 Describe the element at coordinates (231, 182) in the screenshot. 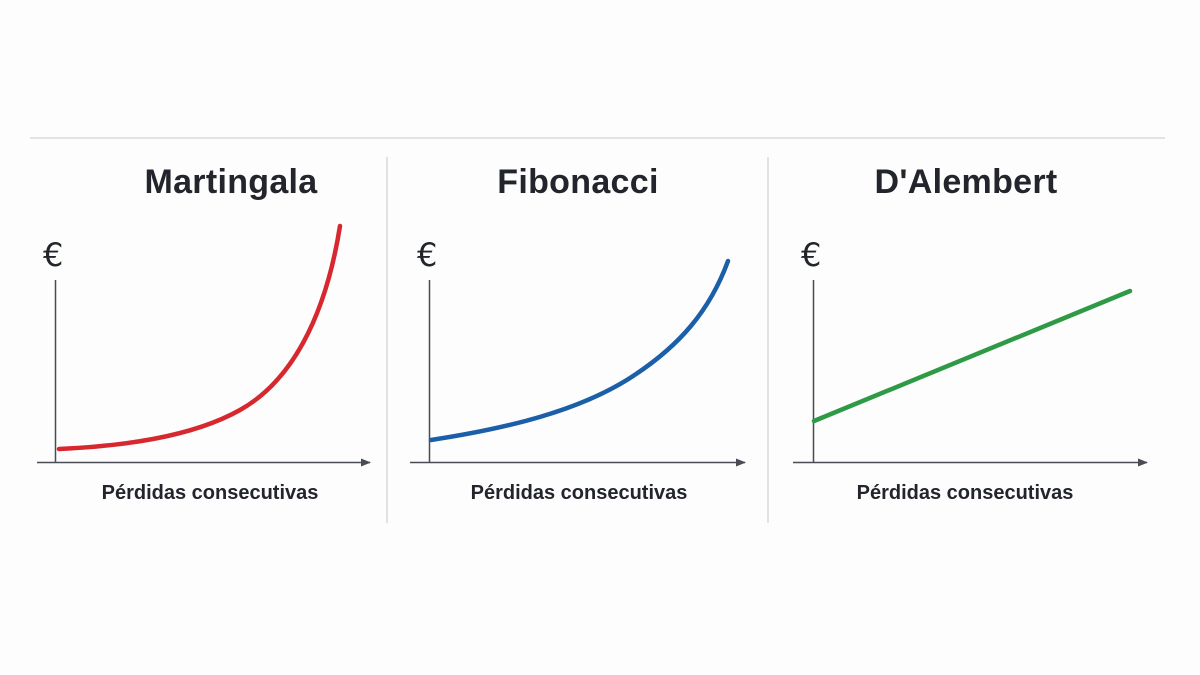

I see `panel-title-martingala: Martingala` at that location.